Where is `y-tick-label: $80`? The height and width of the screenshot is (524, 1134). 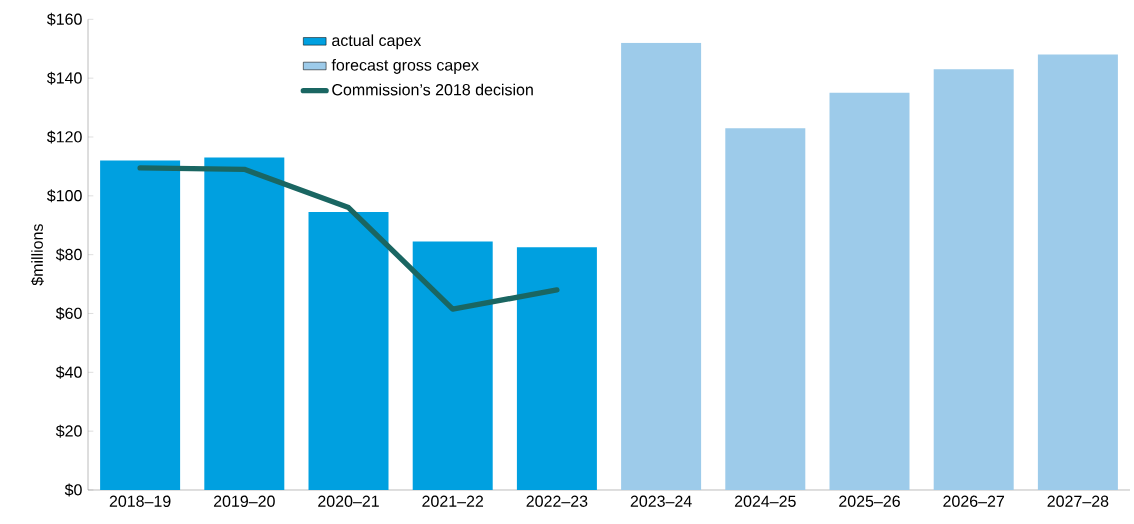 y-tick-label: $80 is located at coordinates (68, 255).